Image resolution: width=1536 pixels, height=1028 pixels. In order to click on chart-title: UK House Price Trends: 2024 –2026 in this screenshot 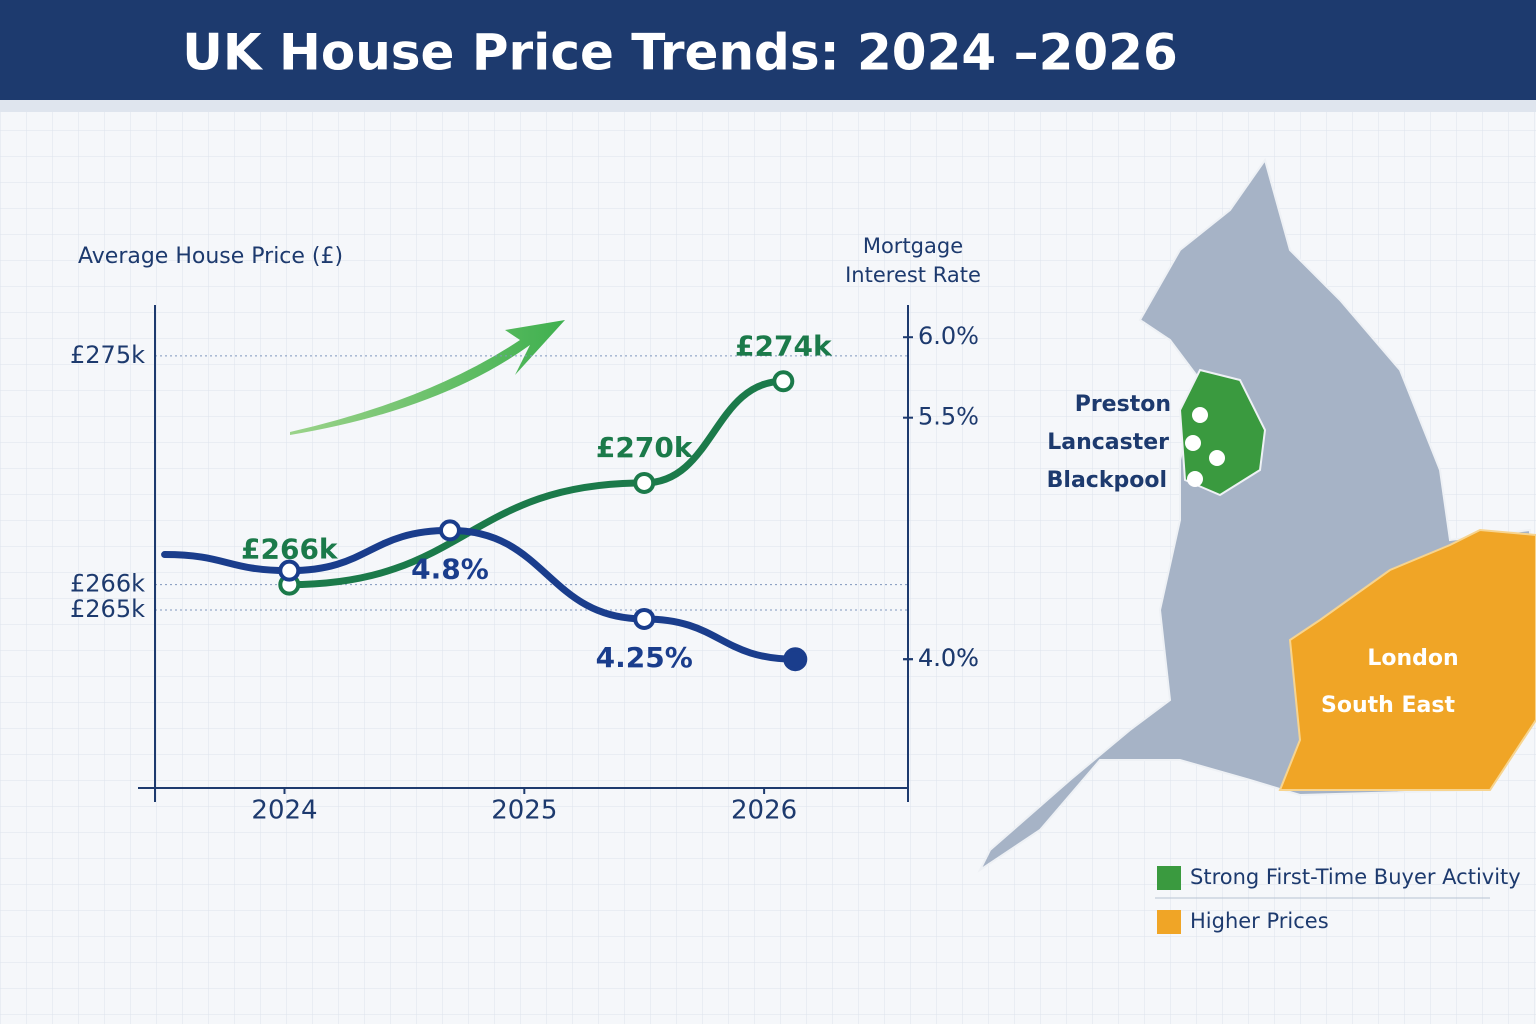, I will do `click(679, 53)`.